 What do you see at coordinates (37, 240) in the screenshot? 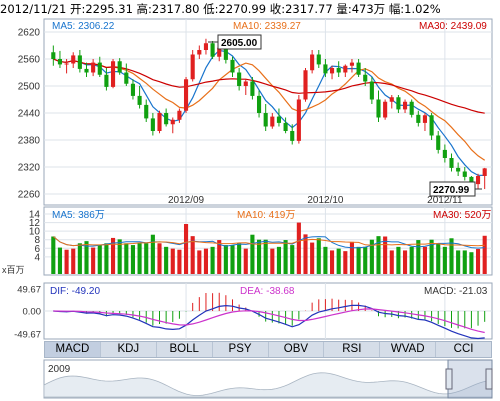
I see `volume-ytick: 8` at bounding box center [37, 240].